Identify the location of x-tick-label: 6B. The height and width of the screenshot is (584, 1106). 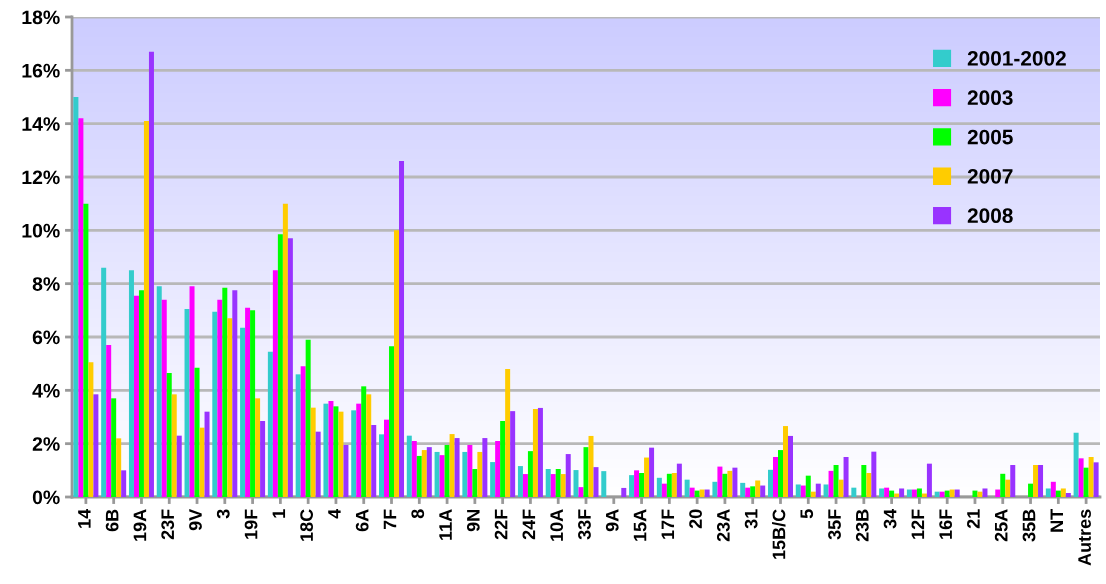
(112, 520).